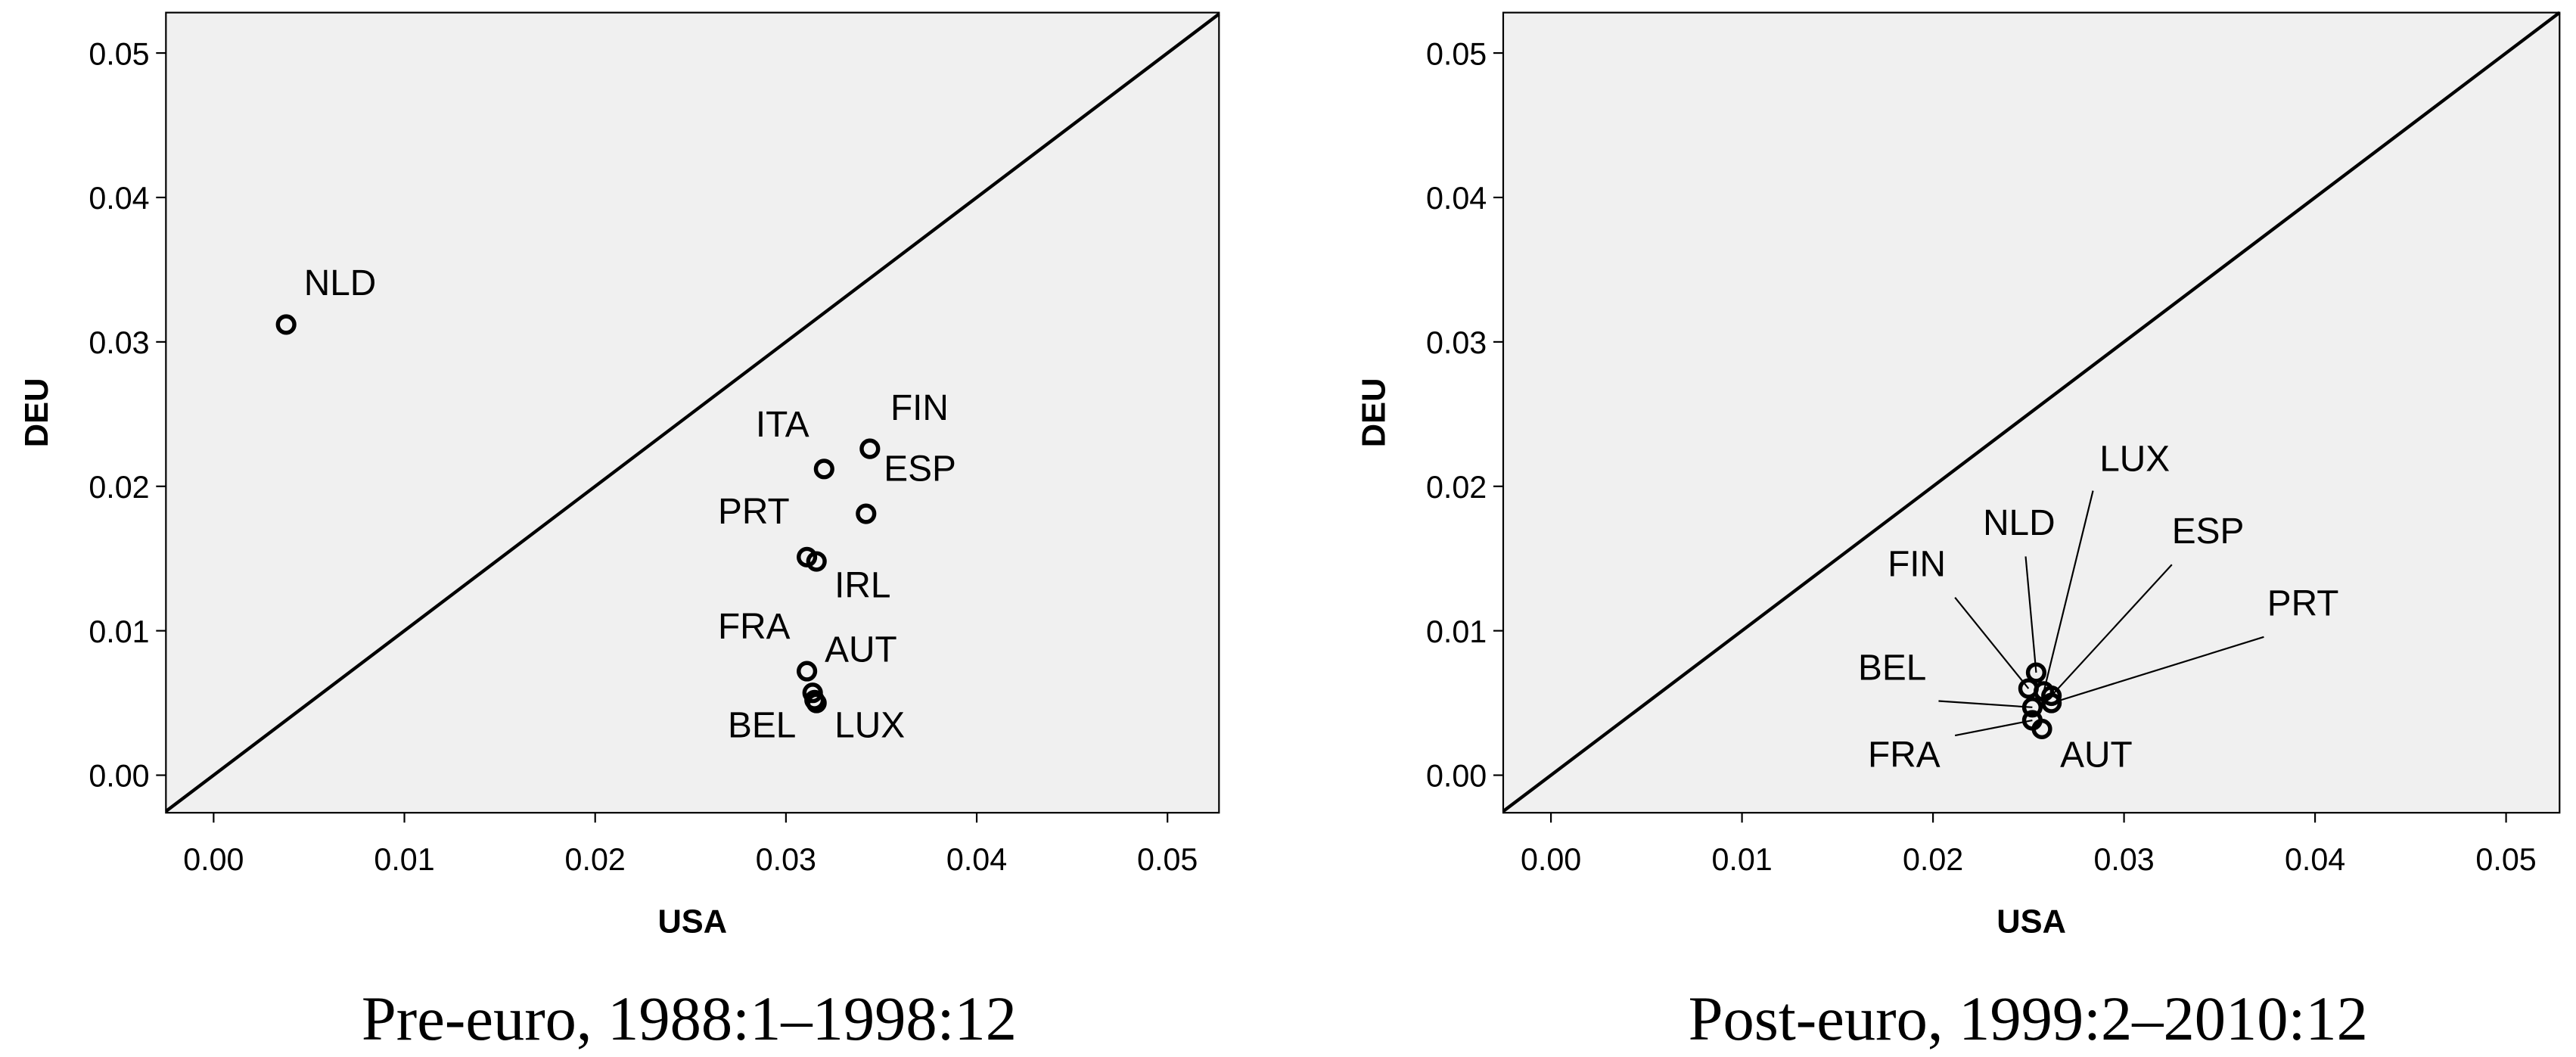 The height and width of the screenshot is (1057, 2576). What do you see at coordinates (862, 586) in the screenshot?
I see `point-label: IRL` at bounding box center [862, 586].